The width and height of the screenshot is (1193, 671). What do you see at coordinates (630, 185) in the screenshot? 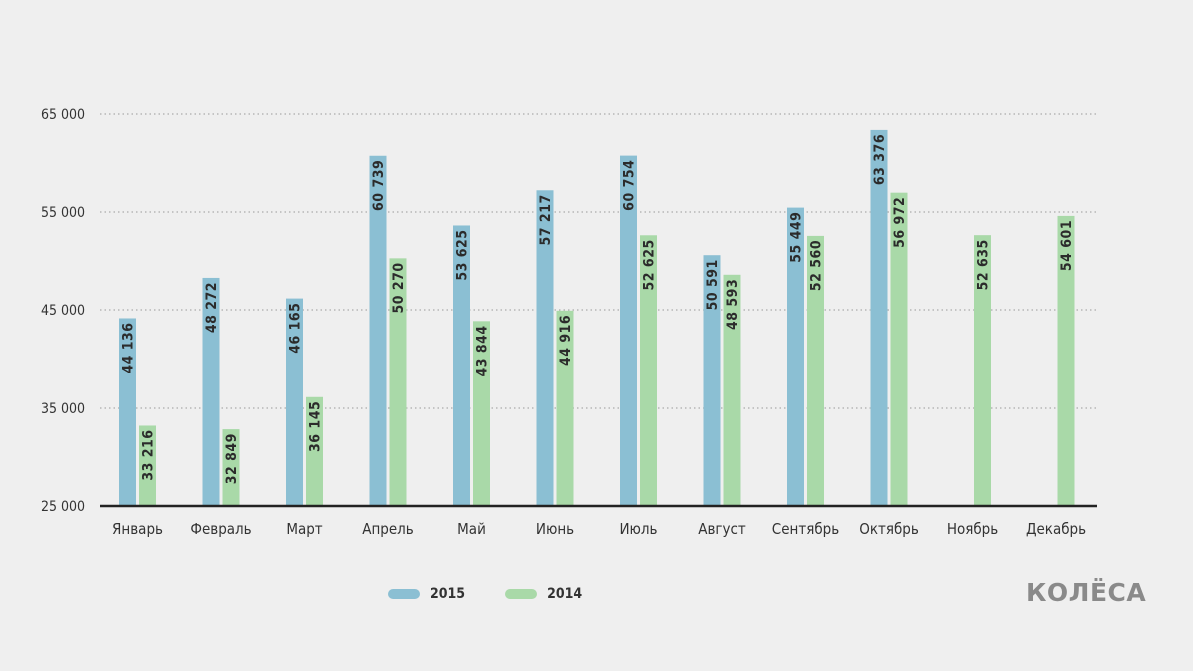
I see `data-label-2015: 60 754` at bounding box center [630, 185].